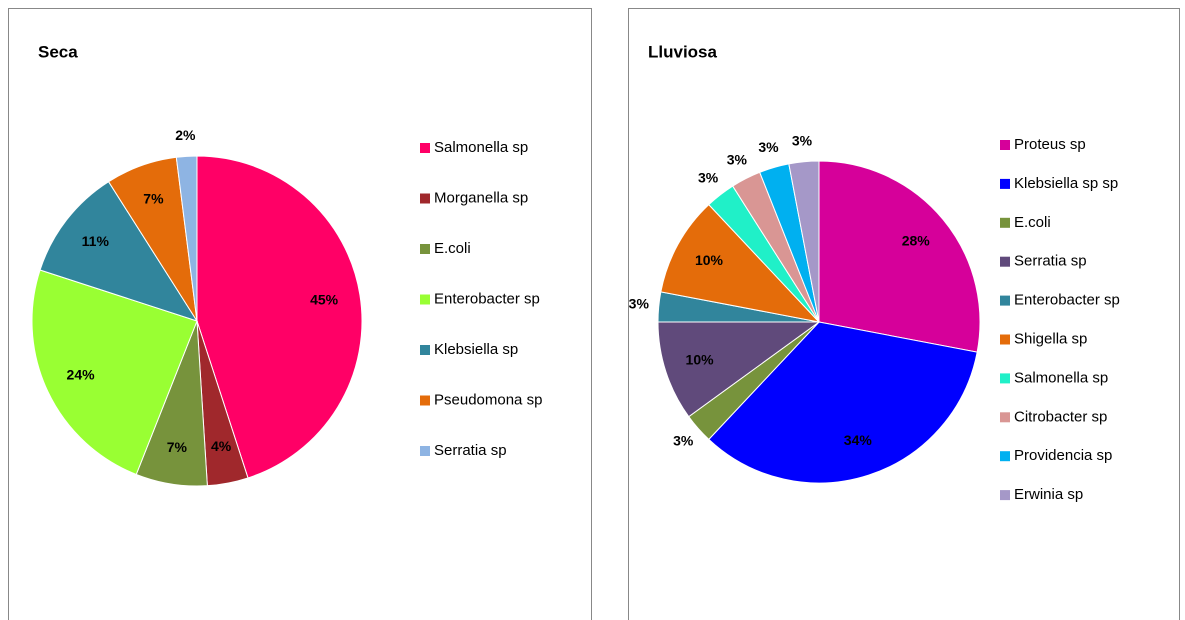 This screenshot has width=1185, height=620. What do you see at coordinates (476, 349) in the screenshot?
I see `legend-label: Klebsiella sp` at bounding box center [476, 349].